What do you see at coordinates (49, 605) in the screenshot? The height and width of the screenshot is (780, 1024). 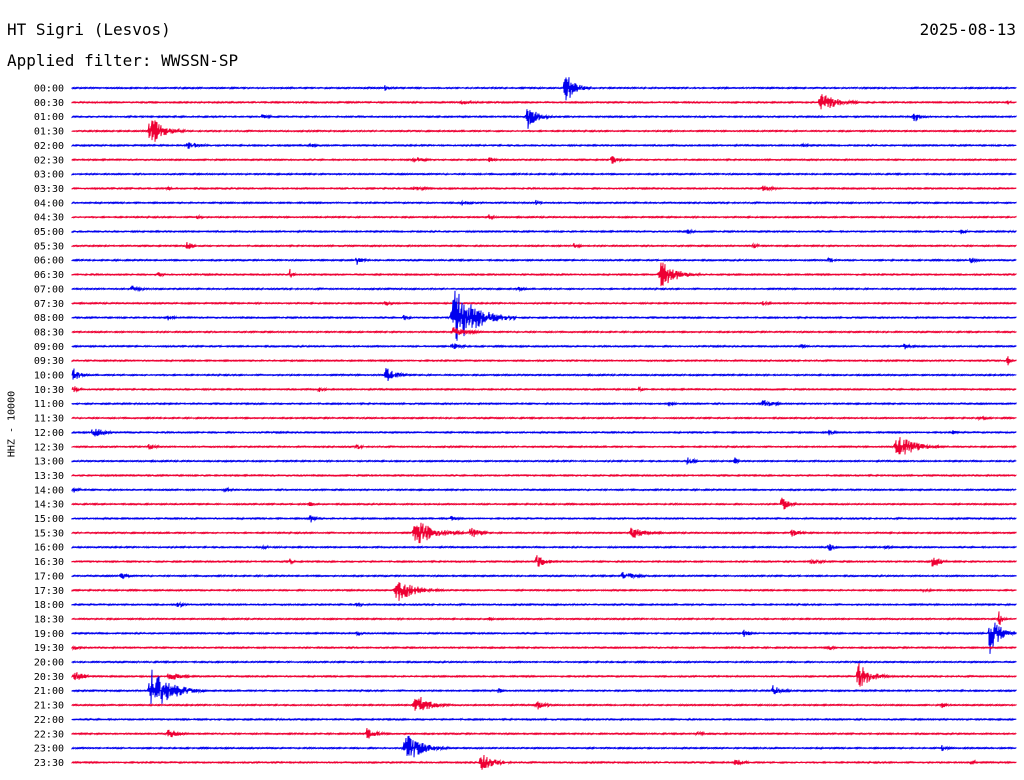 I see `time-label: 18:00` at bounding box center [49, 605].